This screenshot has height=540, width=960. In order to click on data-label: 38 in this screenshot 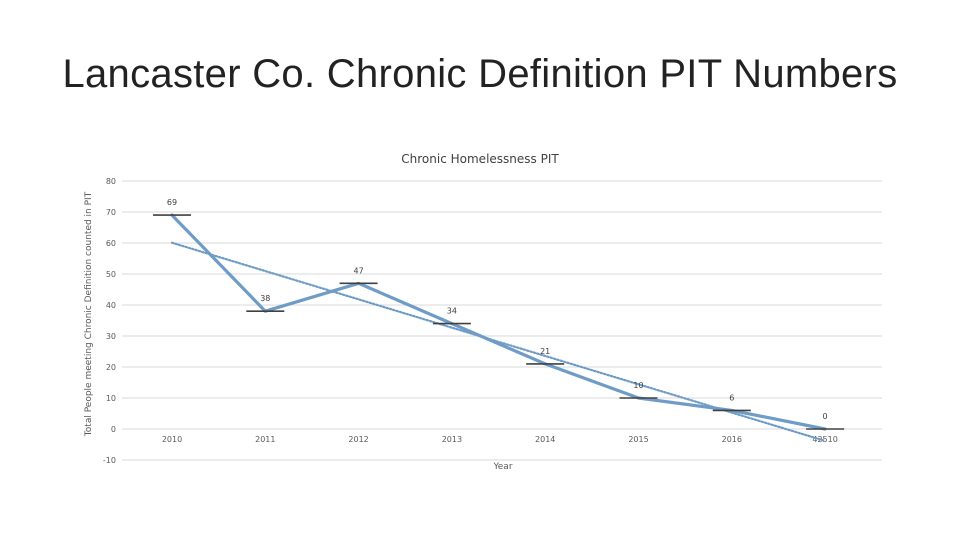, I will do `click(265, 298)`.